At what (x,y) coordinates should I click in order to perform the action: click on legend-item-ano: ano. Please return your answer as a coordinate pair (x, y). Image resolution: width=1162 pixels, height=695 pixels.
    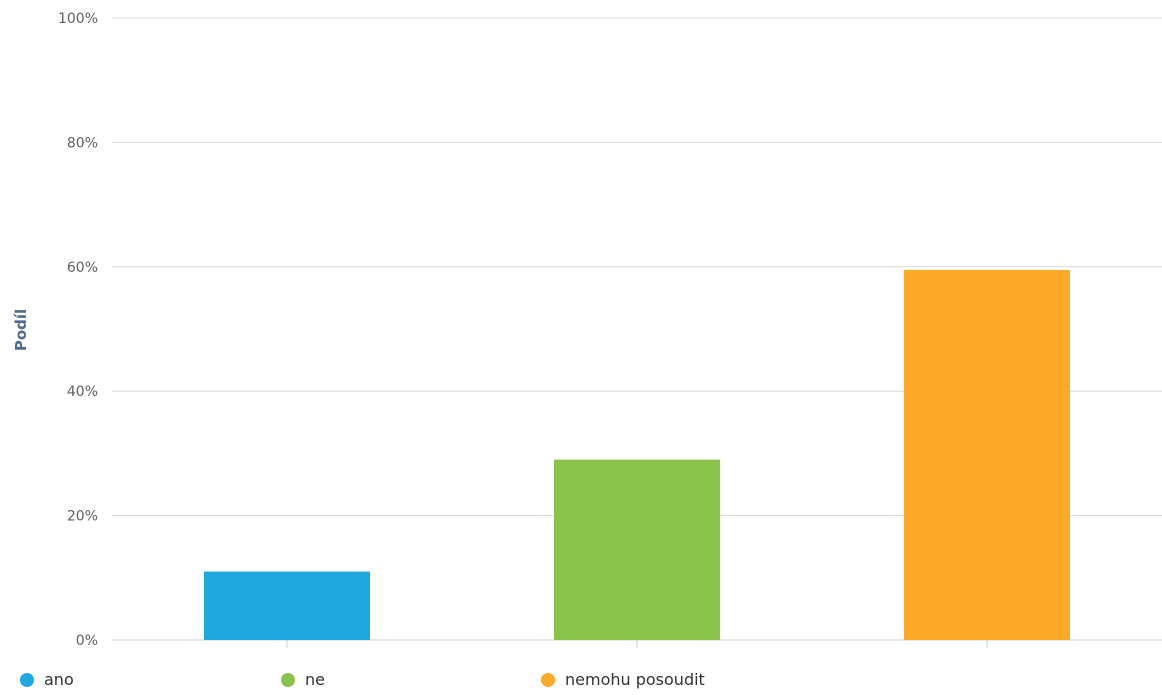
    Looking at the image, I should click on (47, 679).